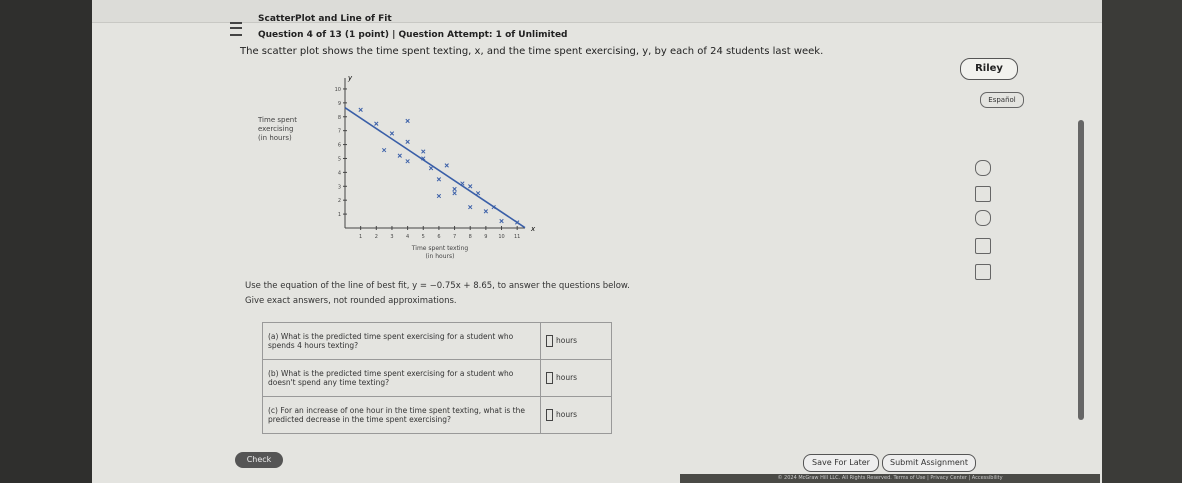 This screenshot has height=483, width=1182. Describe the element at coordinates (454, 237) in the screenshot. I see `x-tick-label: 7` at that location.